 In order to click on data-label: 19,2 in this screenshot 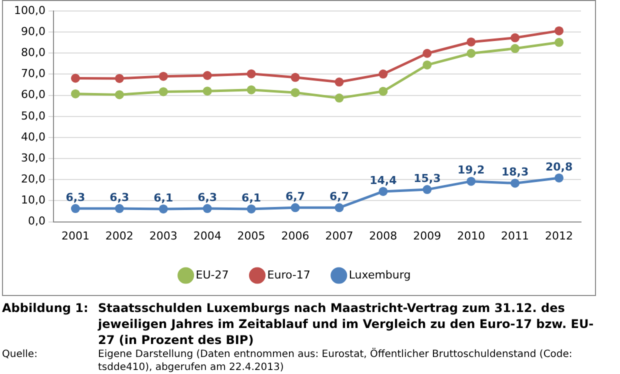, I will do `click(471, 170)`.